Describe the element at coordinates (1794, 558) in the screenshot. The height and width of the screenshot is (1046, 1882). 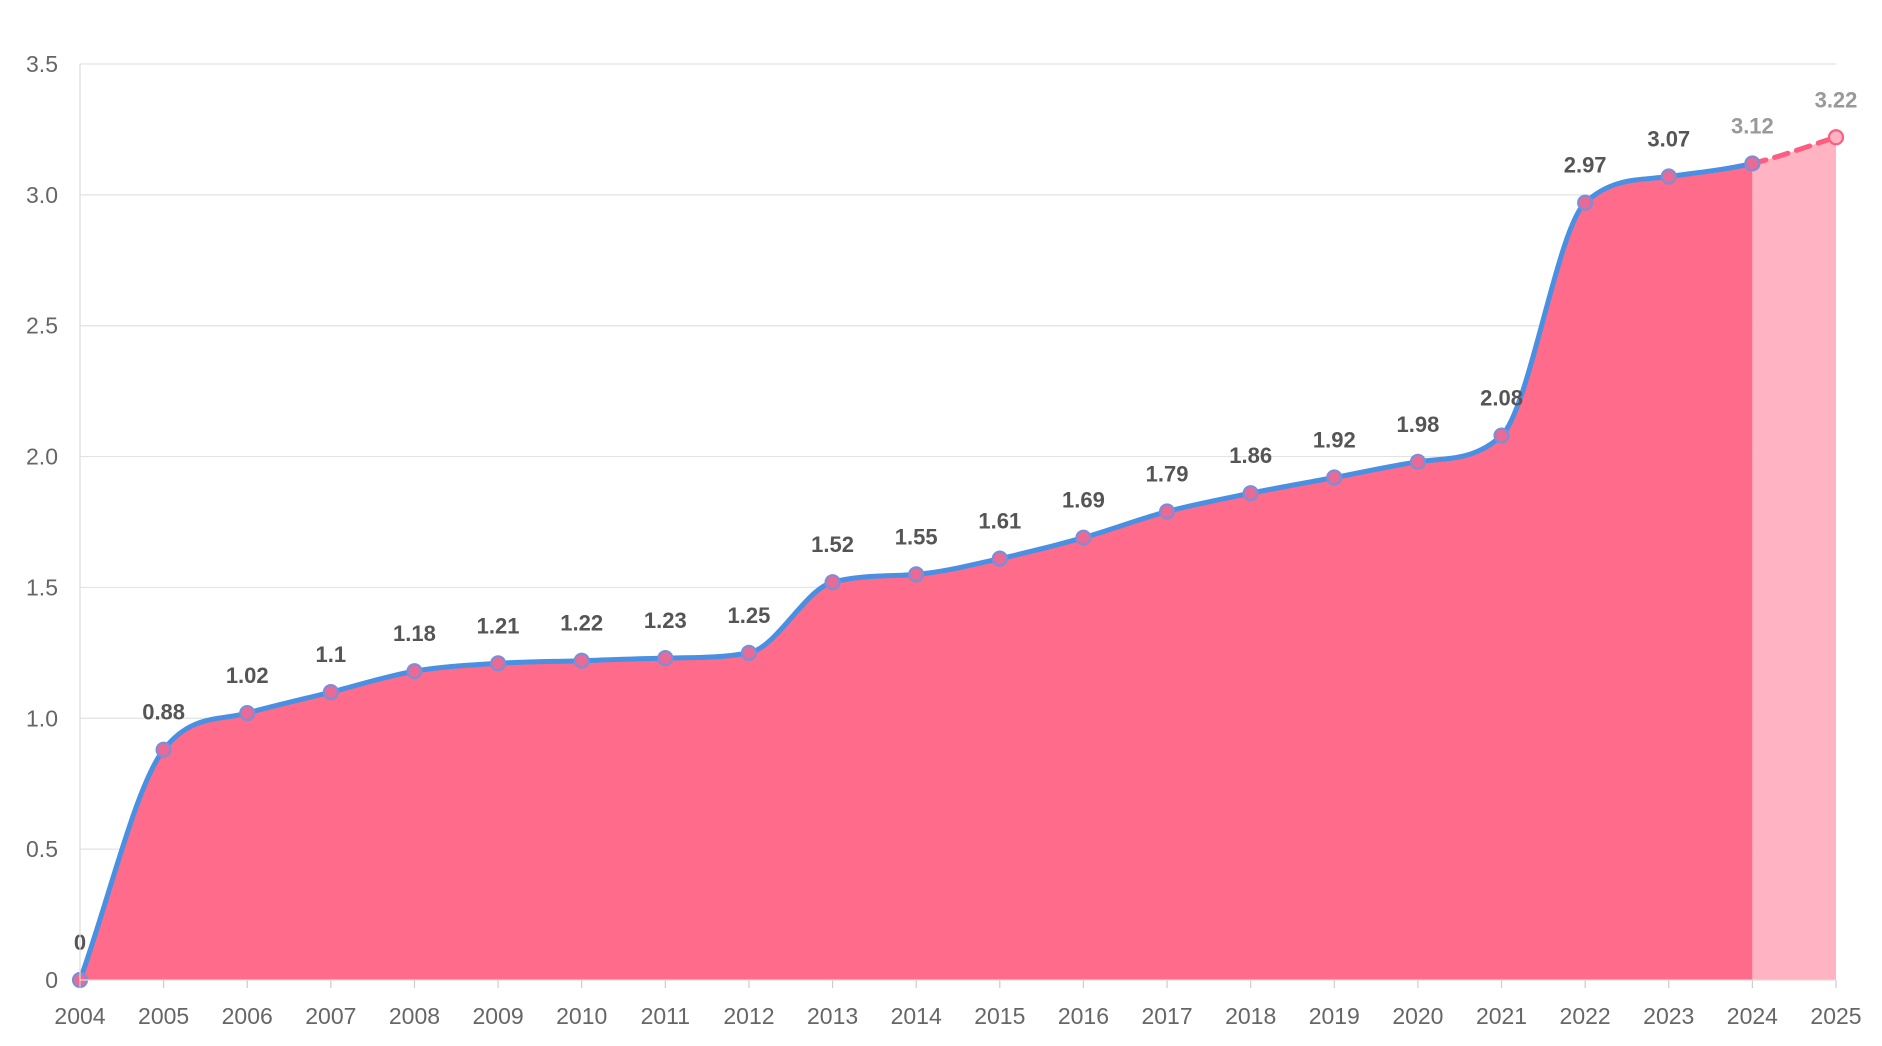
I see `projected-area-fill` at that location.